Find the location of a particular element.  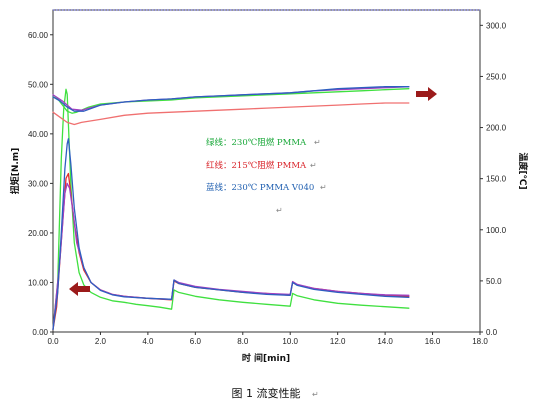

y2-tick-label: 200.0 is located at coordinates (496, 128).